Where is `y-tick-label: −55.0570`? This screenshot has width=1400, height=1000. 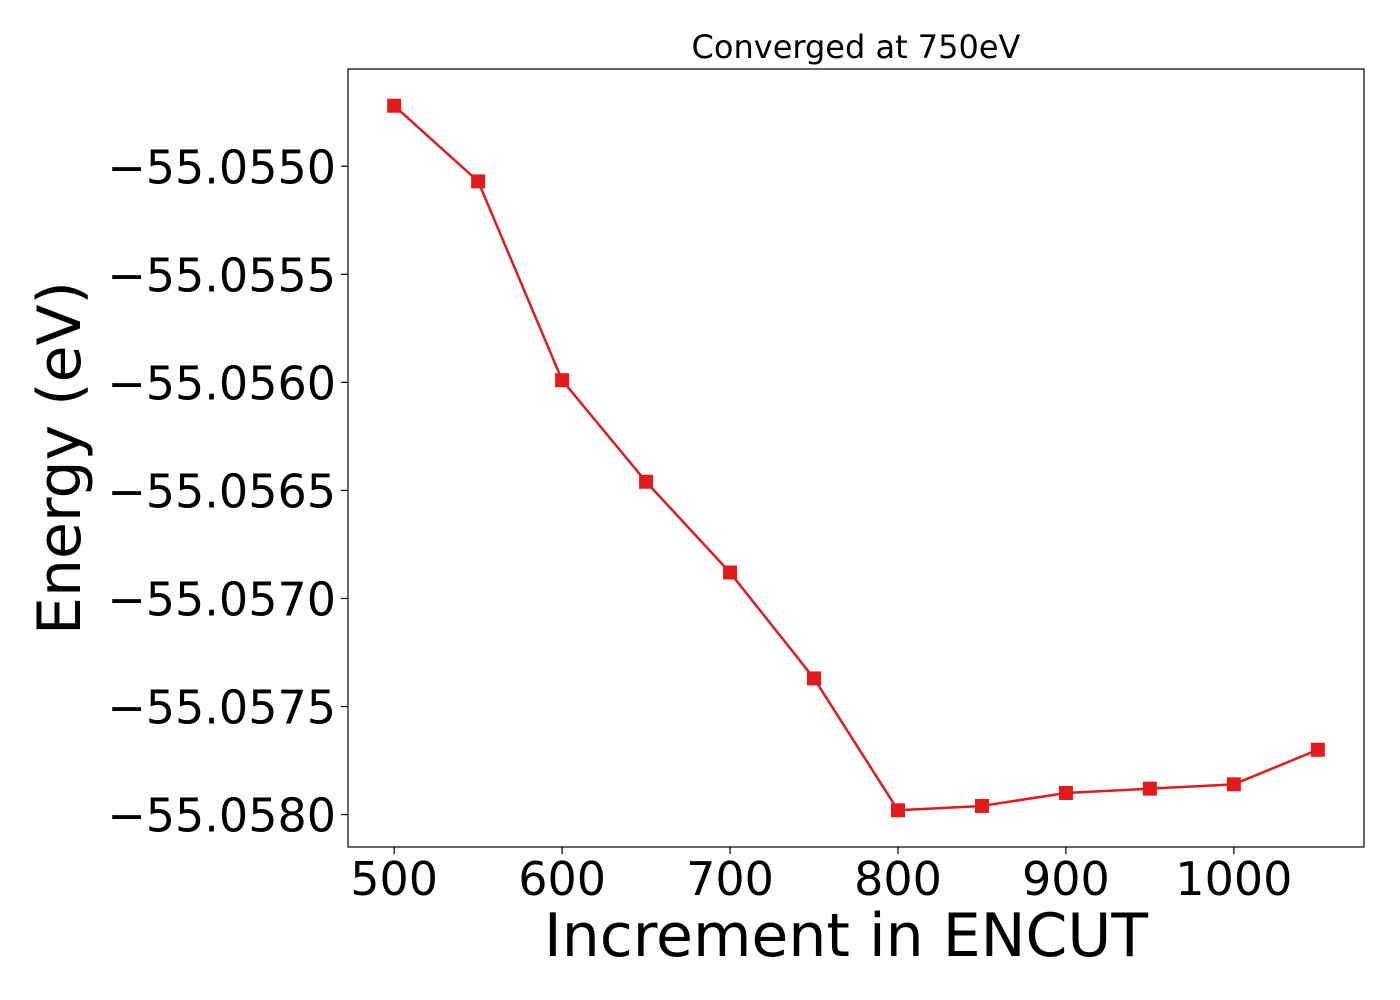
y-tick-label: −55.0570 is located at coordinates (221, 599).